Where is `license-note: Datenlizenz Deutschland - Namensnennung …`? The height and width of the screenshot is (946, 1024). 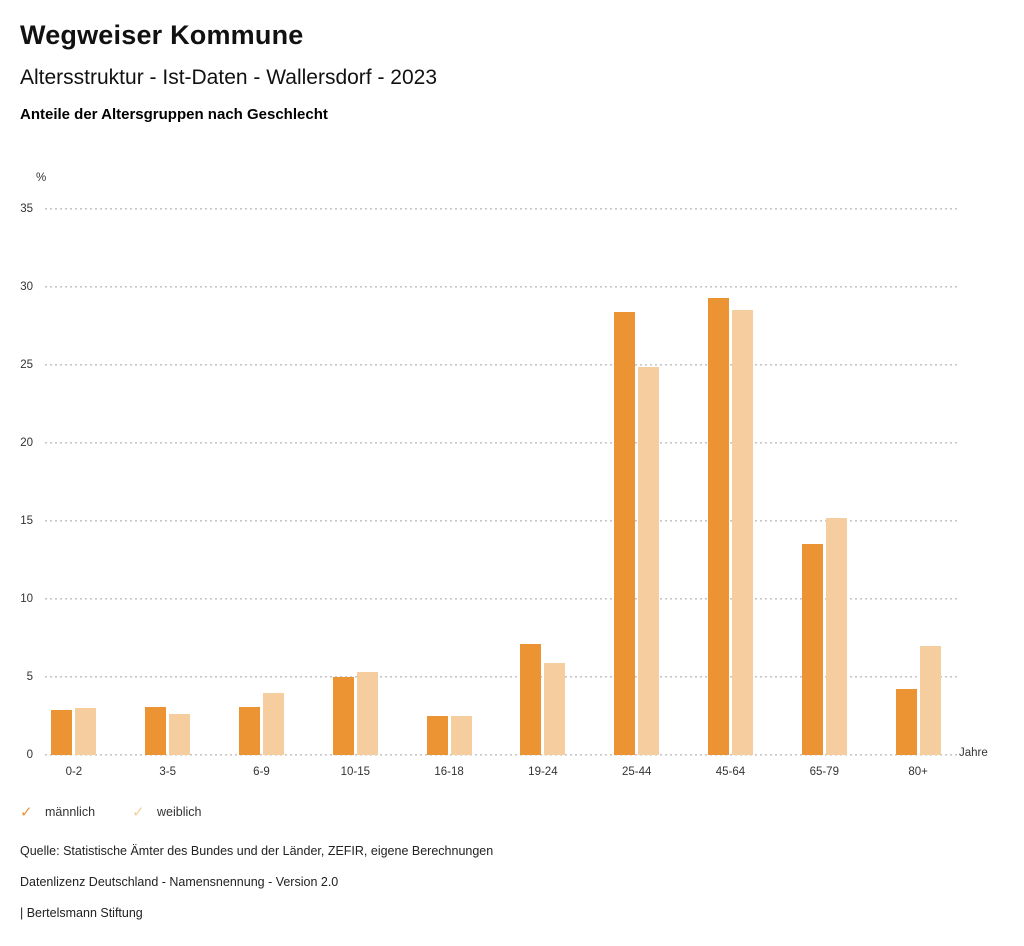 license-note: Datenlizenz Deutschland - Namensnennung … is located at coordinates (179, 882).